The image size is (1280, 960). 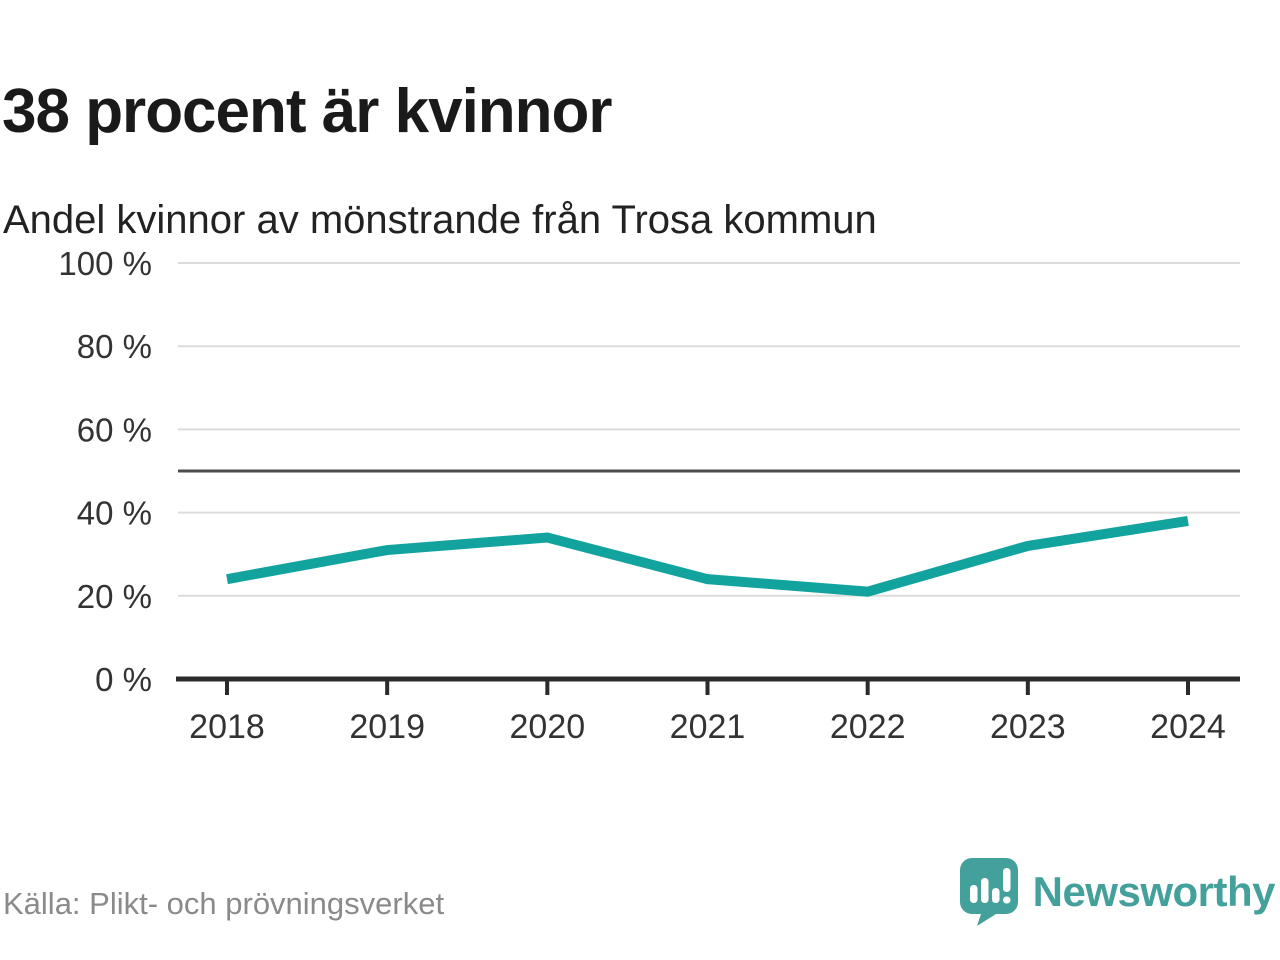 I want to click on x-tick-label: 2020, so click(x=548, y=727).